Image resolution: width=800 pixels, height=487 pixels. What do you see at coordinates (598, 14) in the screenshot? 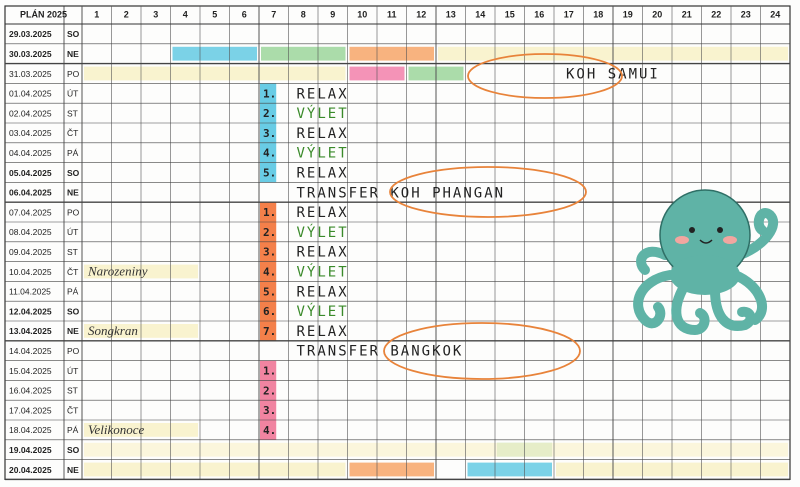
I see `hour-label: 18` at bounding box center [598, 14].